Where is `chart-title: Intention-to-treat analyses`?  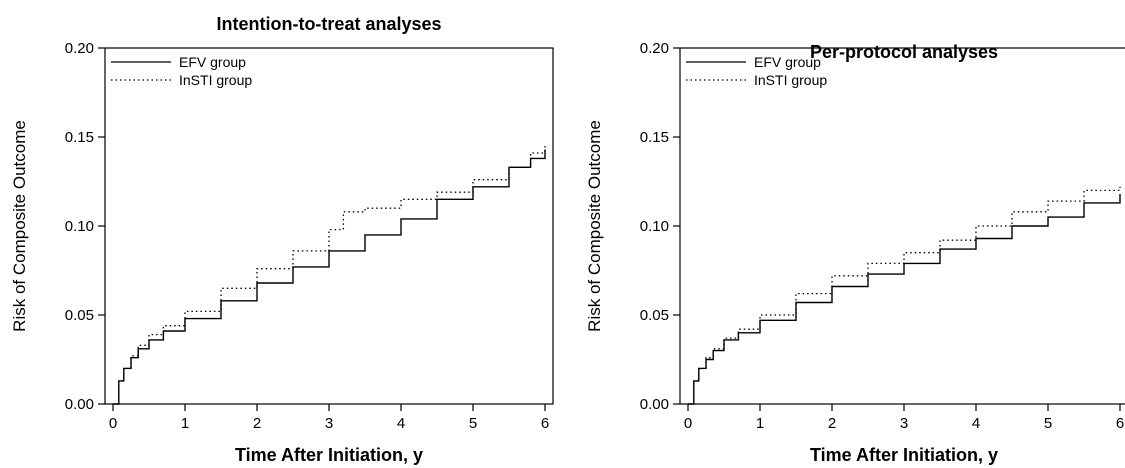 chart-title: Intention-to-treat analyses is located at coordinates (328, 24).